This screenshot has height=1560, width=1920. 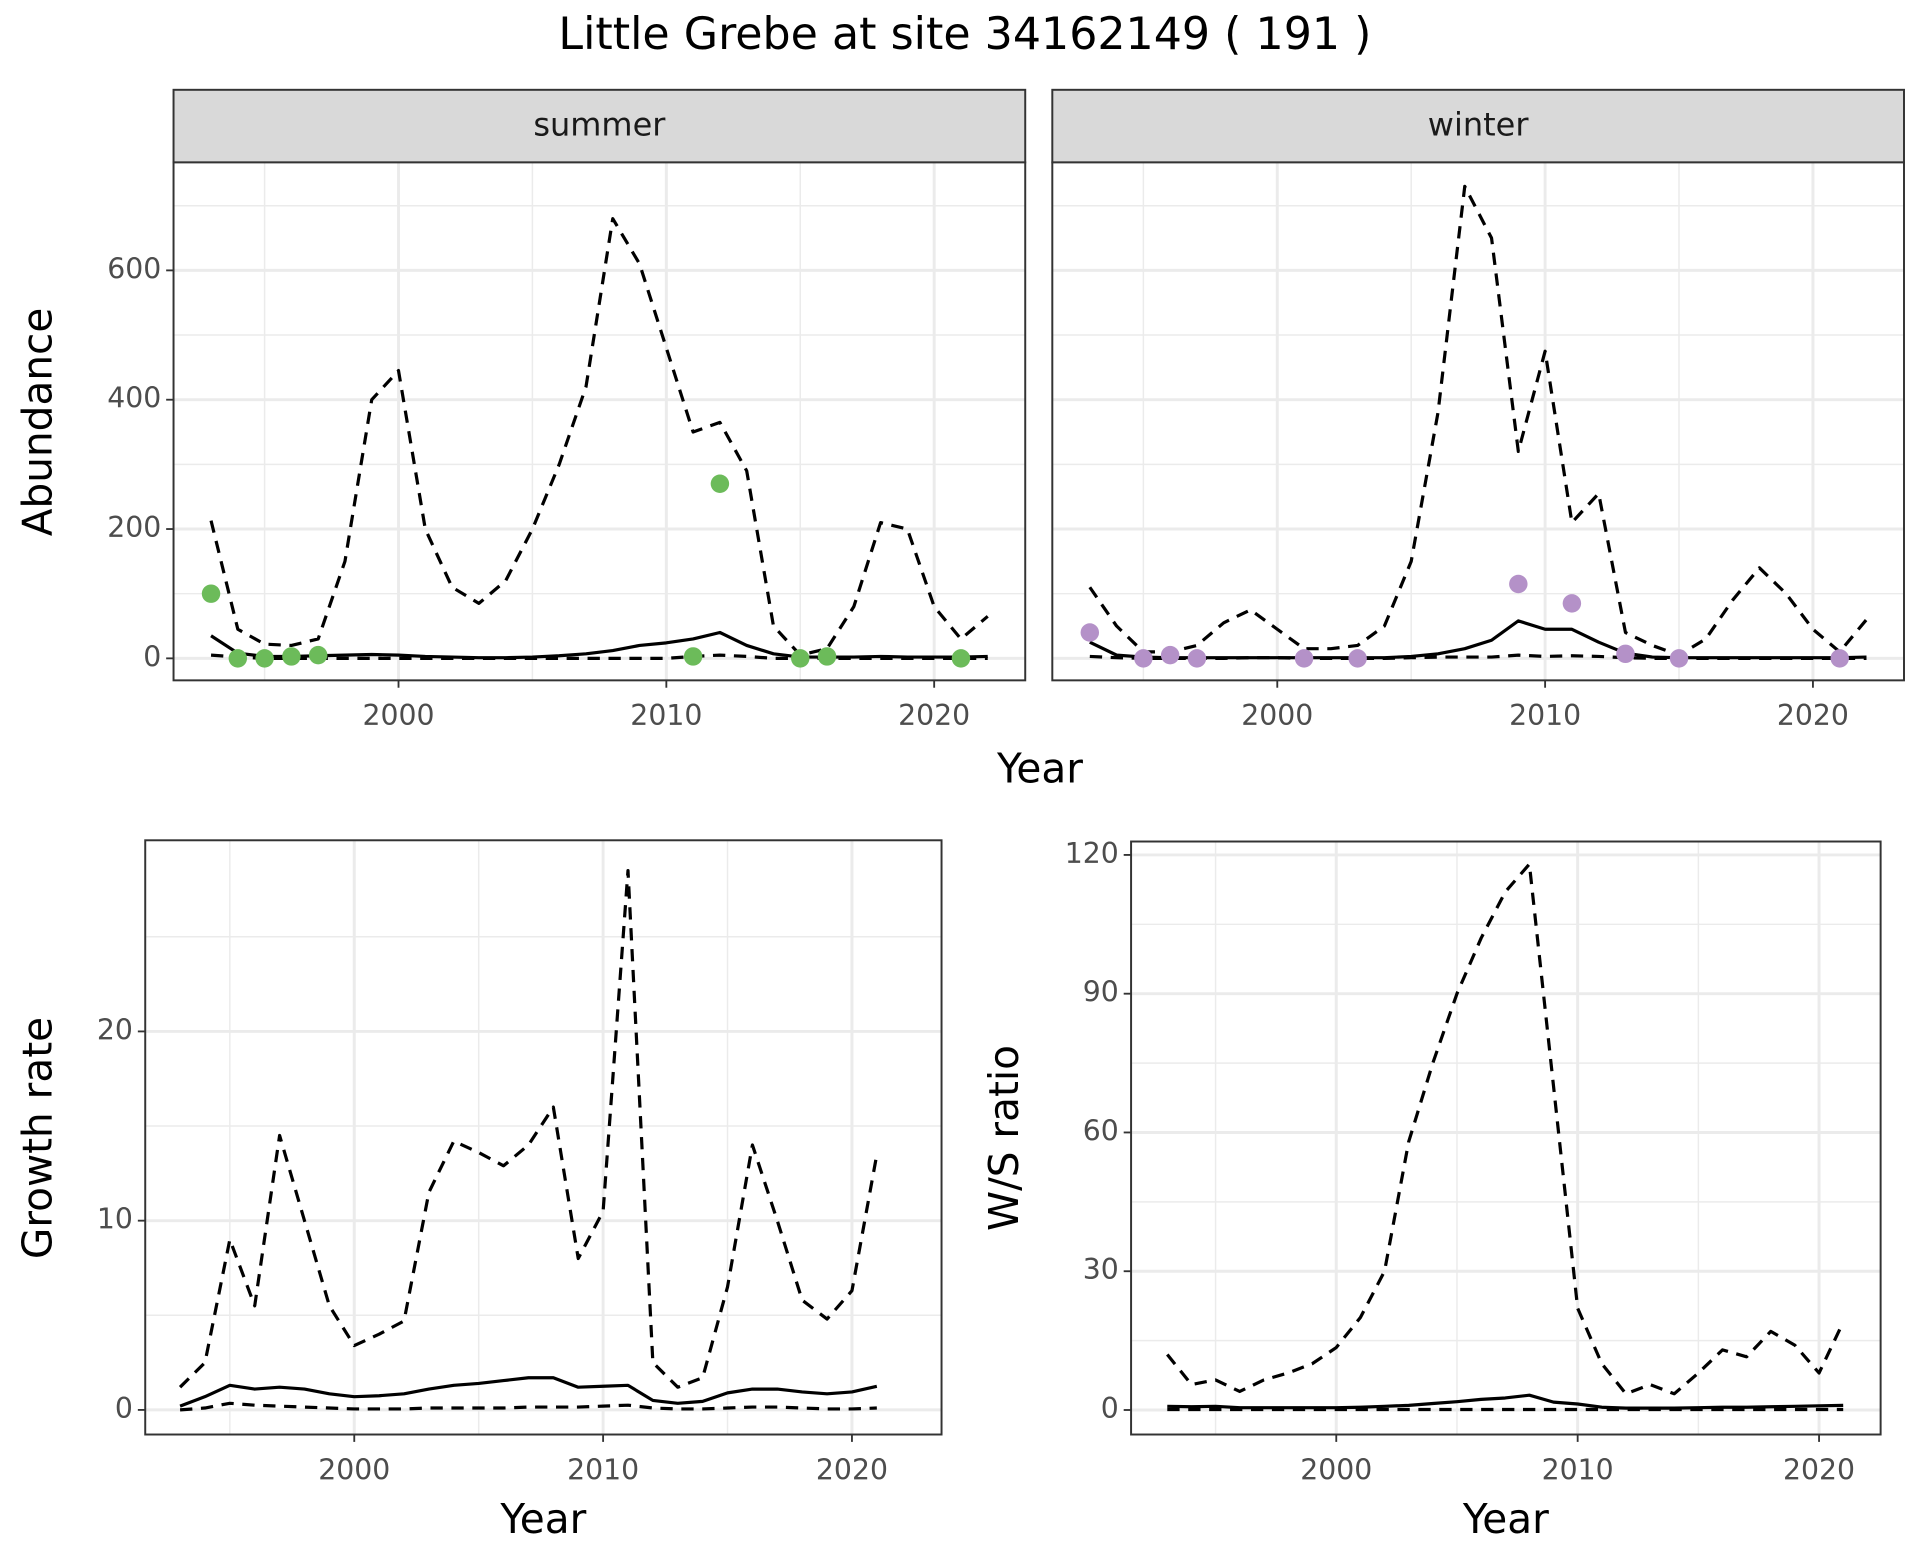 What do you see at coordinates (38, 1138) in the screenshot?
I see `y-axis-label: Growth rate` at bounding box center [38, 1138].